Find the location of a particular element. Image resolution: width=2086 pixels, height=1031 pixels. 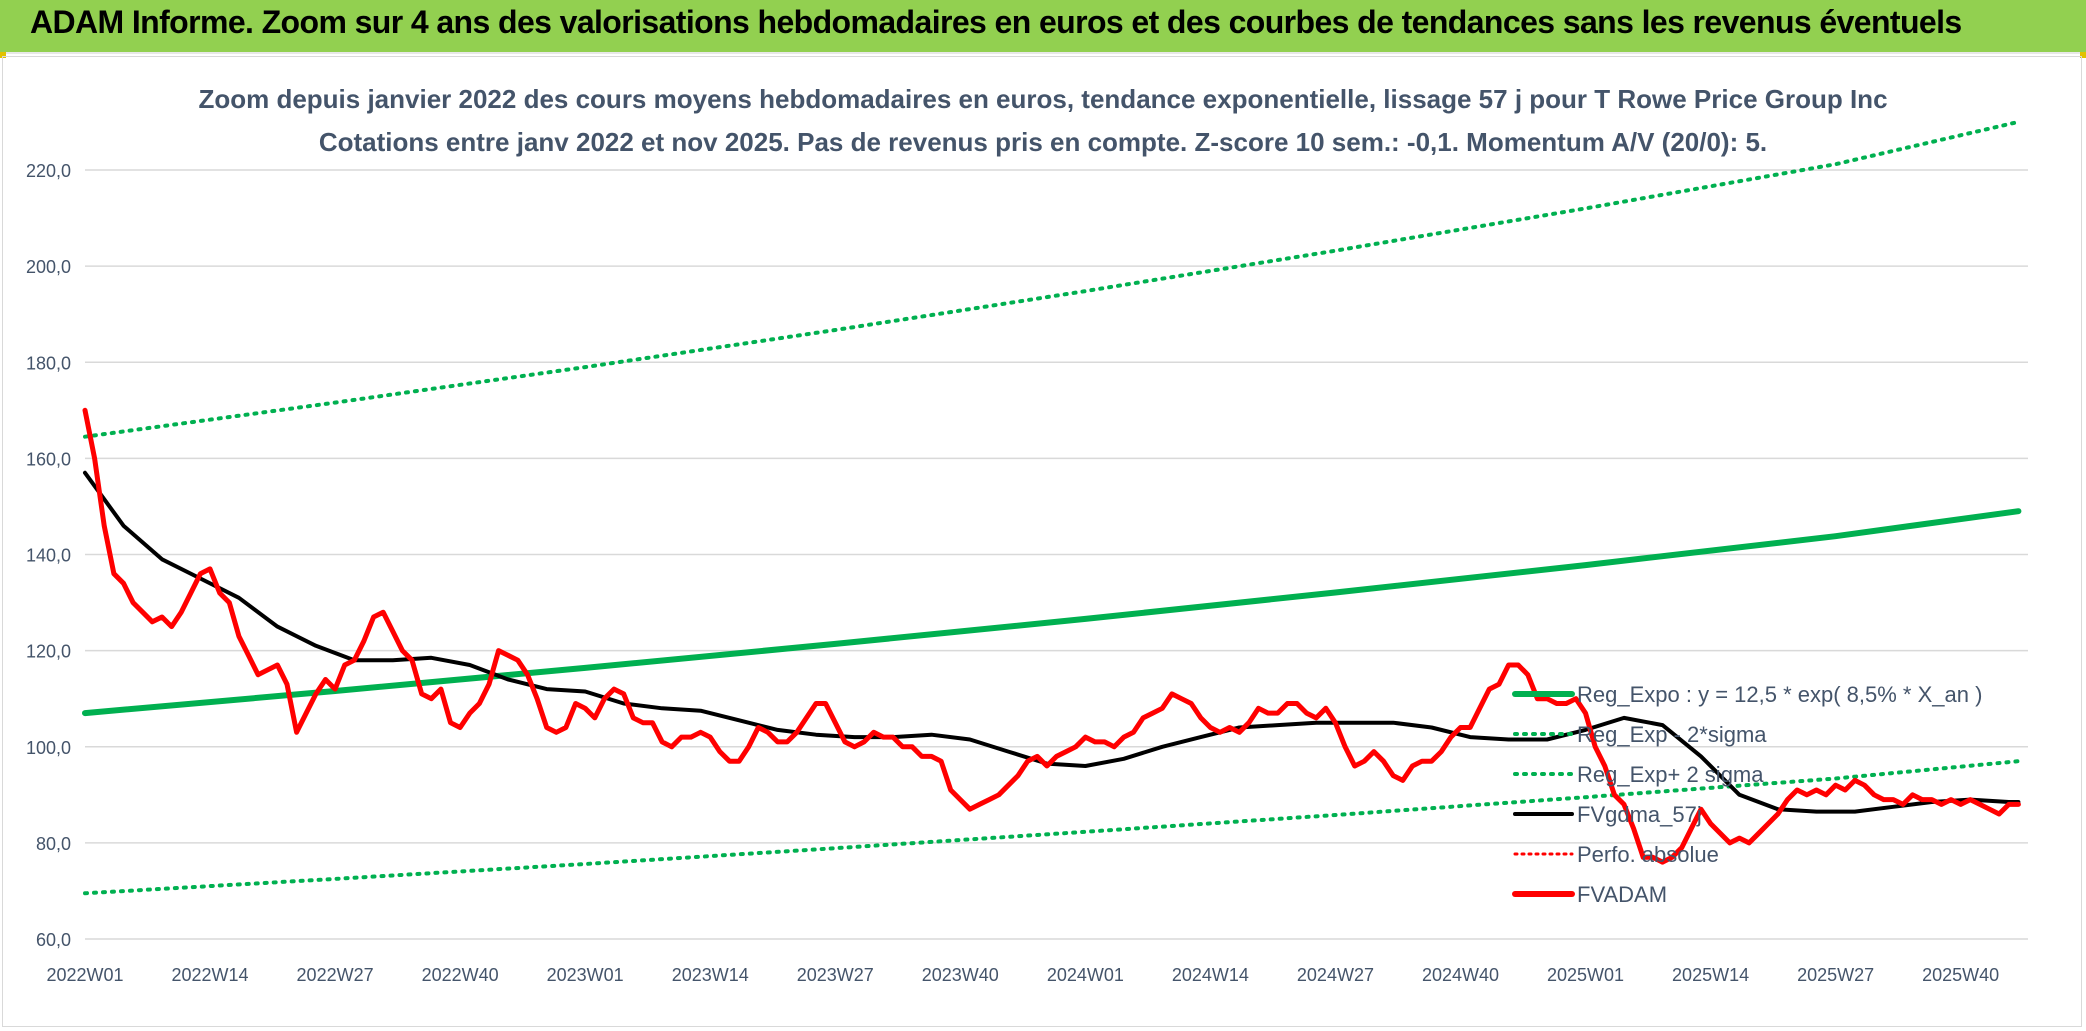

x-tick-label: 2023W27 is located at coordinates (835, 975).